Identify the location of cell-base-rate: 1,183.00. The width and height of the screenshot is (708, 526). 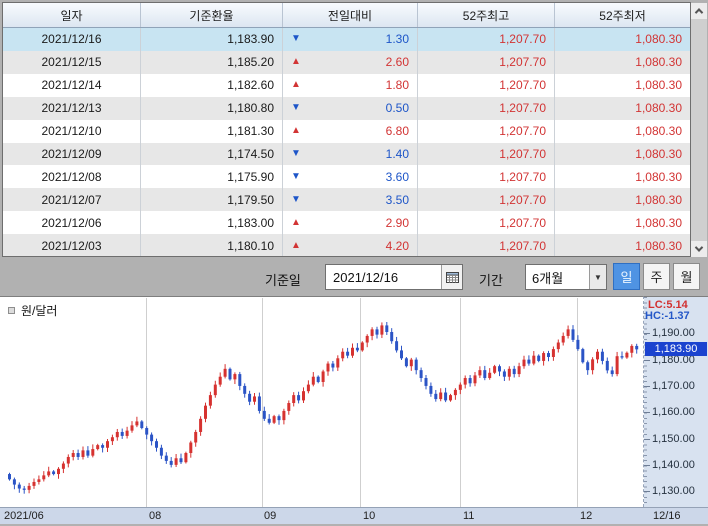
(212, 223).